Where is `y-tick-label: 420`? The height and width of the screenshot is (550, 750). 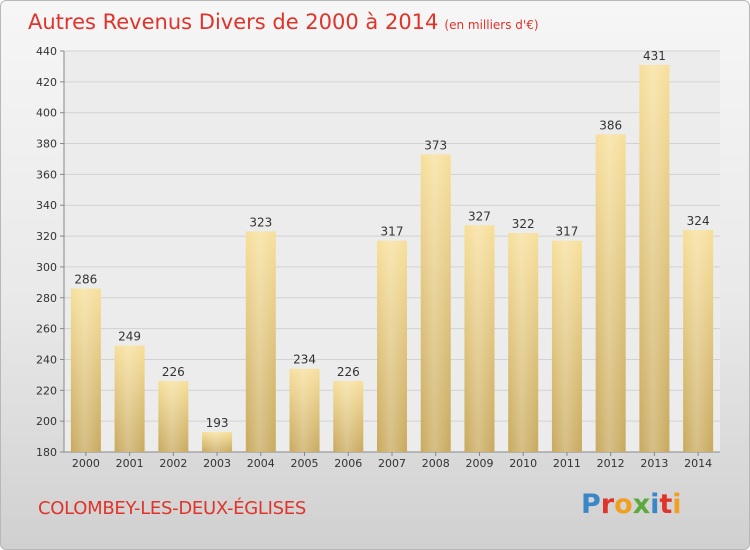 y-tick-label: 420 is located at coordinates (46, 82).